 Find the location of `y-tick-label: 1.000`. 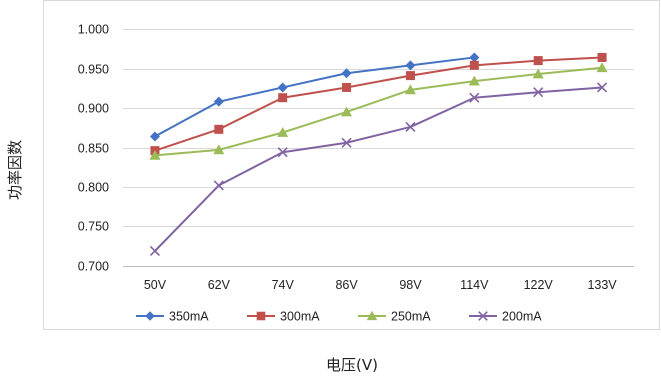

y-tick-label: 1.000 is located at coordinates (93, 30).